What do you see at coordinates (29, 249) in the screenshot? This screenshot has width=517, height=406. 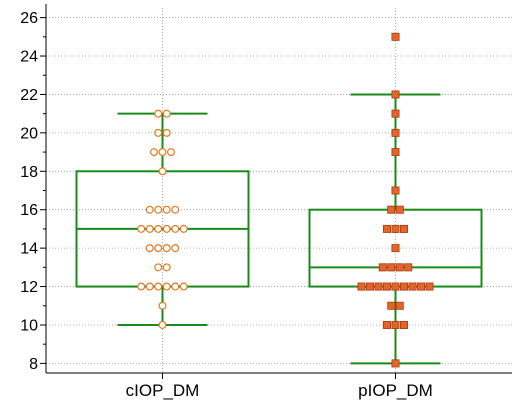 I see `y-tick-label: 14` at bounding box center [29, 249].